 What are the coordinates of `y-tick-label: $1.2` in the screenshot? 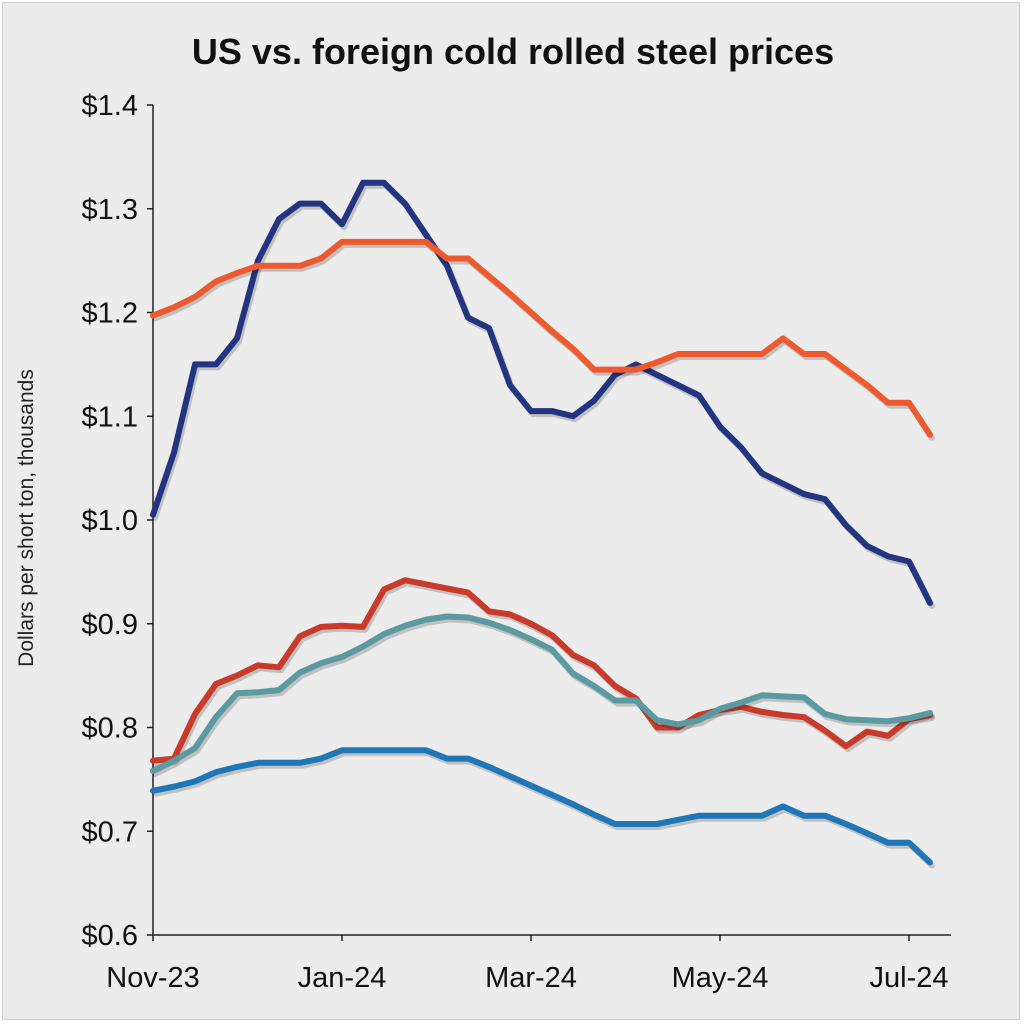 It's located at (110, 314).